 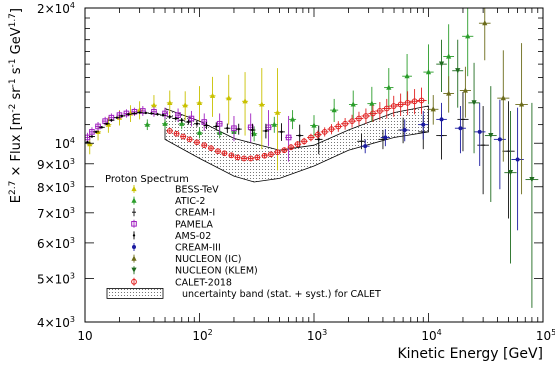 I want to click on series-cream-i, so click(x=436, y=155).